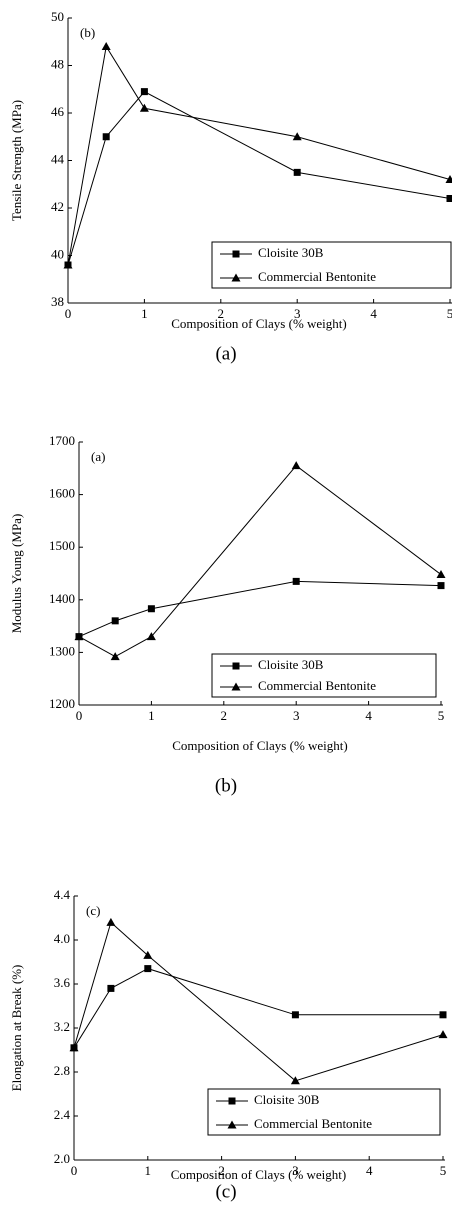  I want to click on y-tick-label: 42, so click(57, 206).